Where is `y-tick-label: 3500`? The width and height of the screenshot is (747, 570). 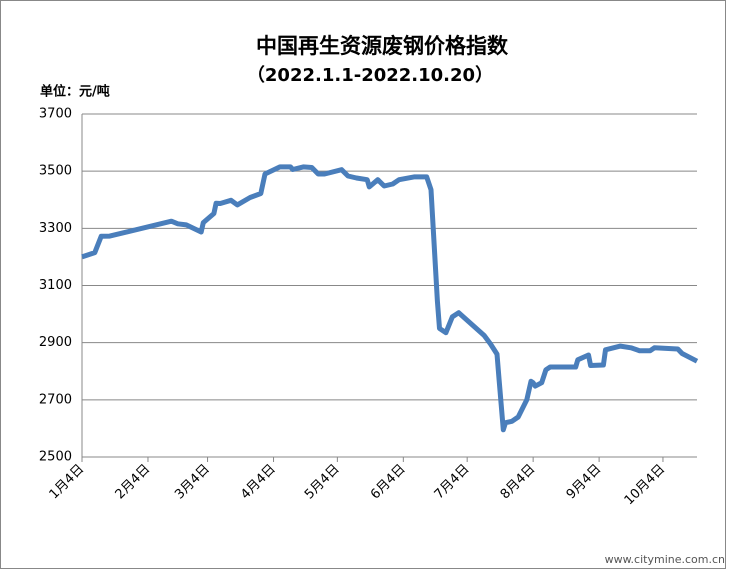 y-tick-label: 3500 is located at coordinates (55, 171).